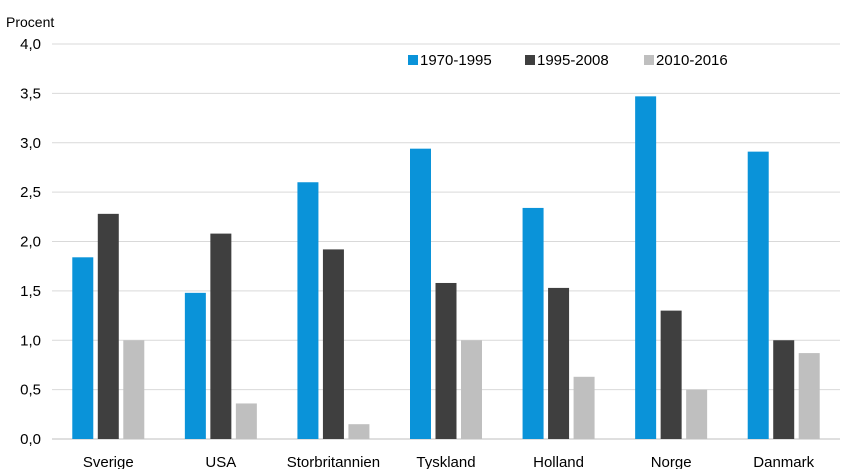 The width and height of the screenshot is (846, 469). What do you see at coordinates (671, 374) in the screenshot?
I see `bar-1995-2008-Norge` at bounding box center [671, 374].